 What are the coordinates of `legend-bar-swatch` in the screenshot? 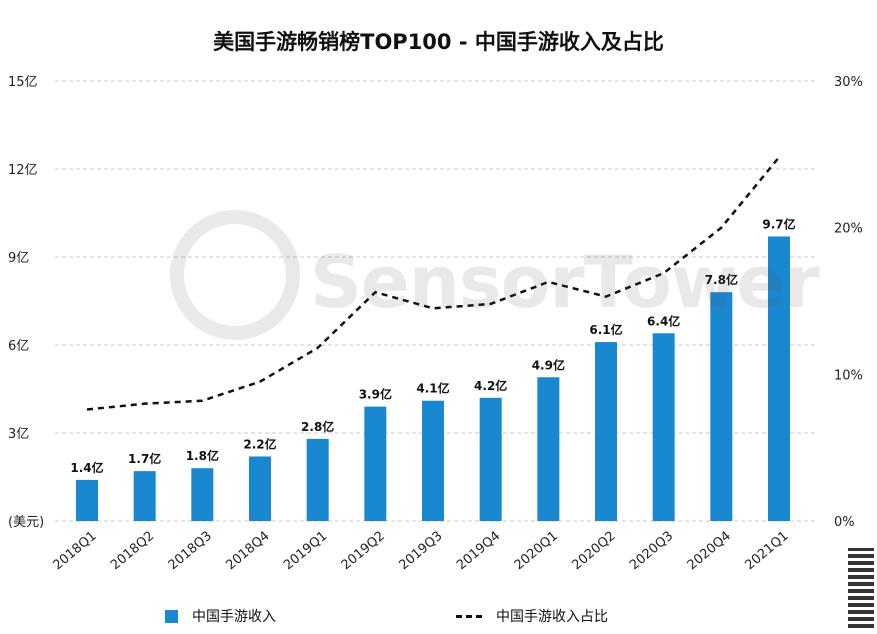 It's located at (171, 616).